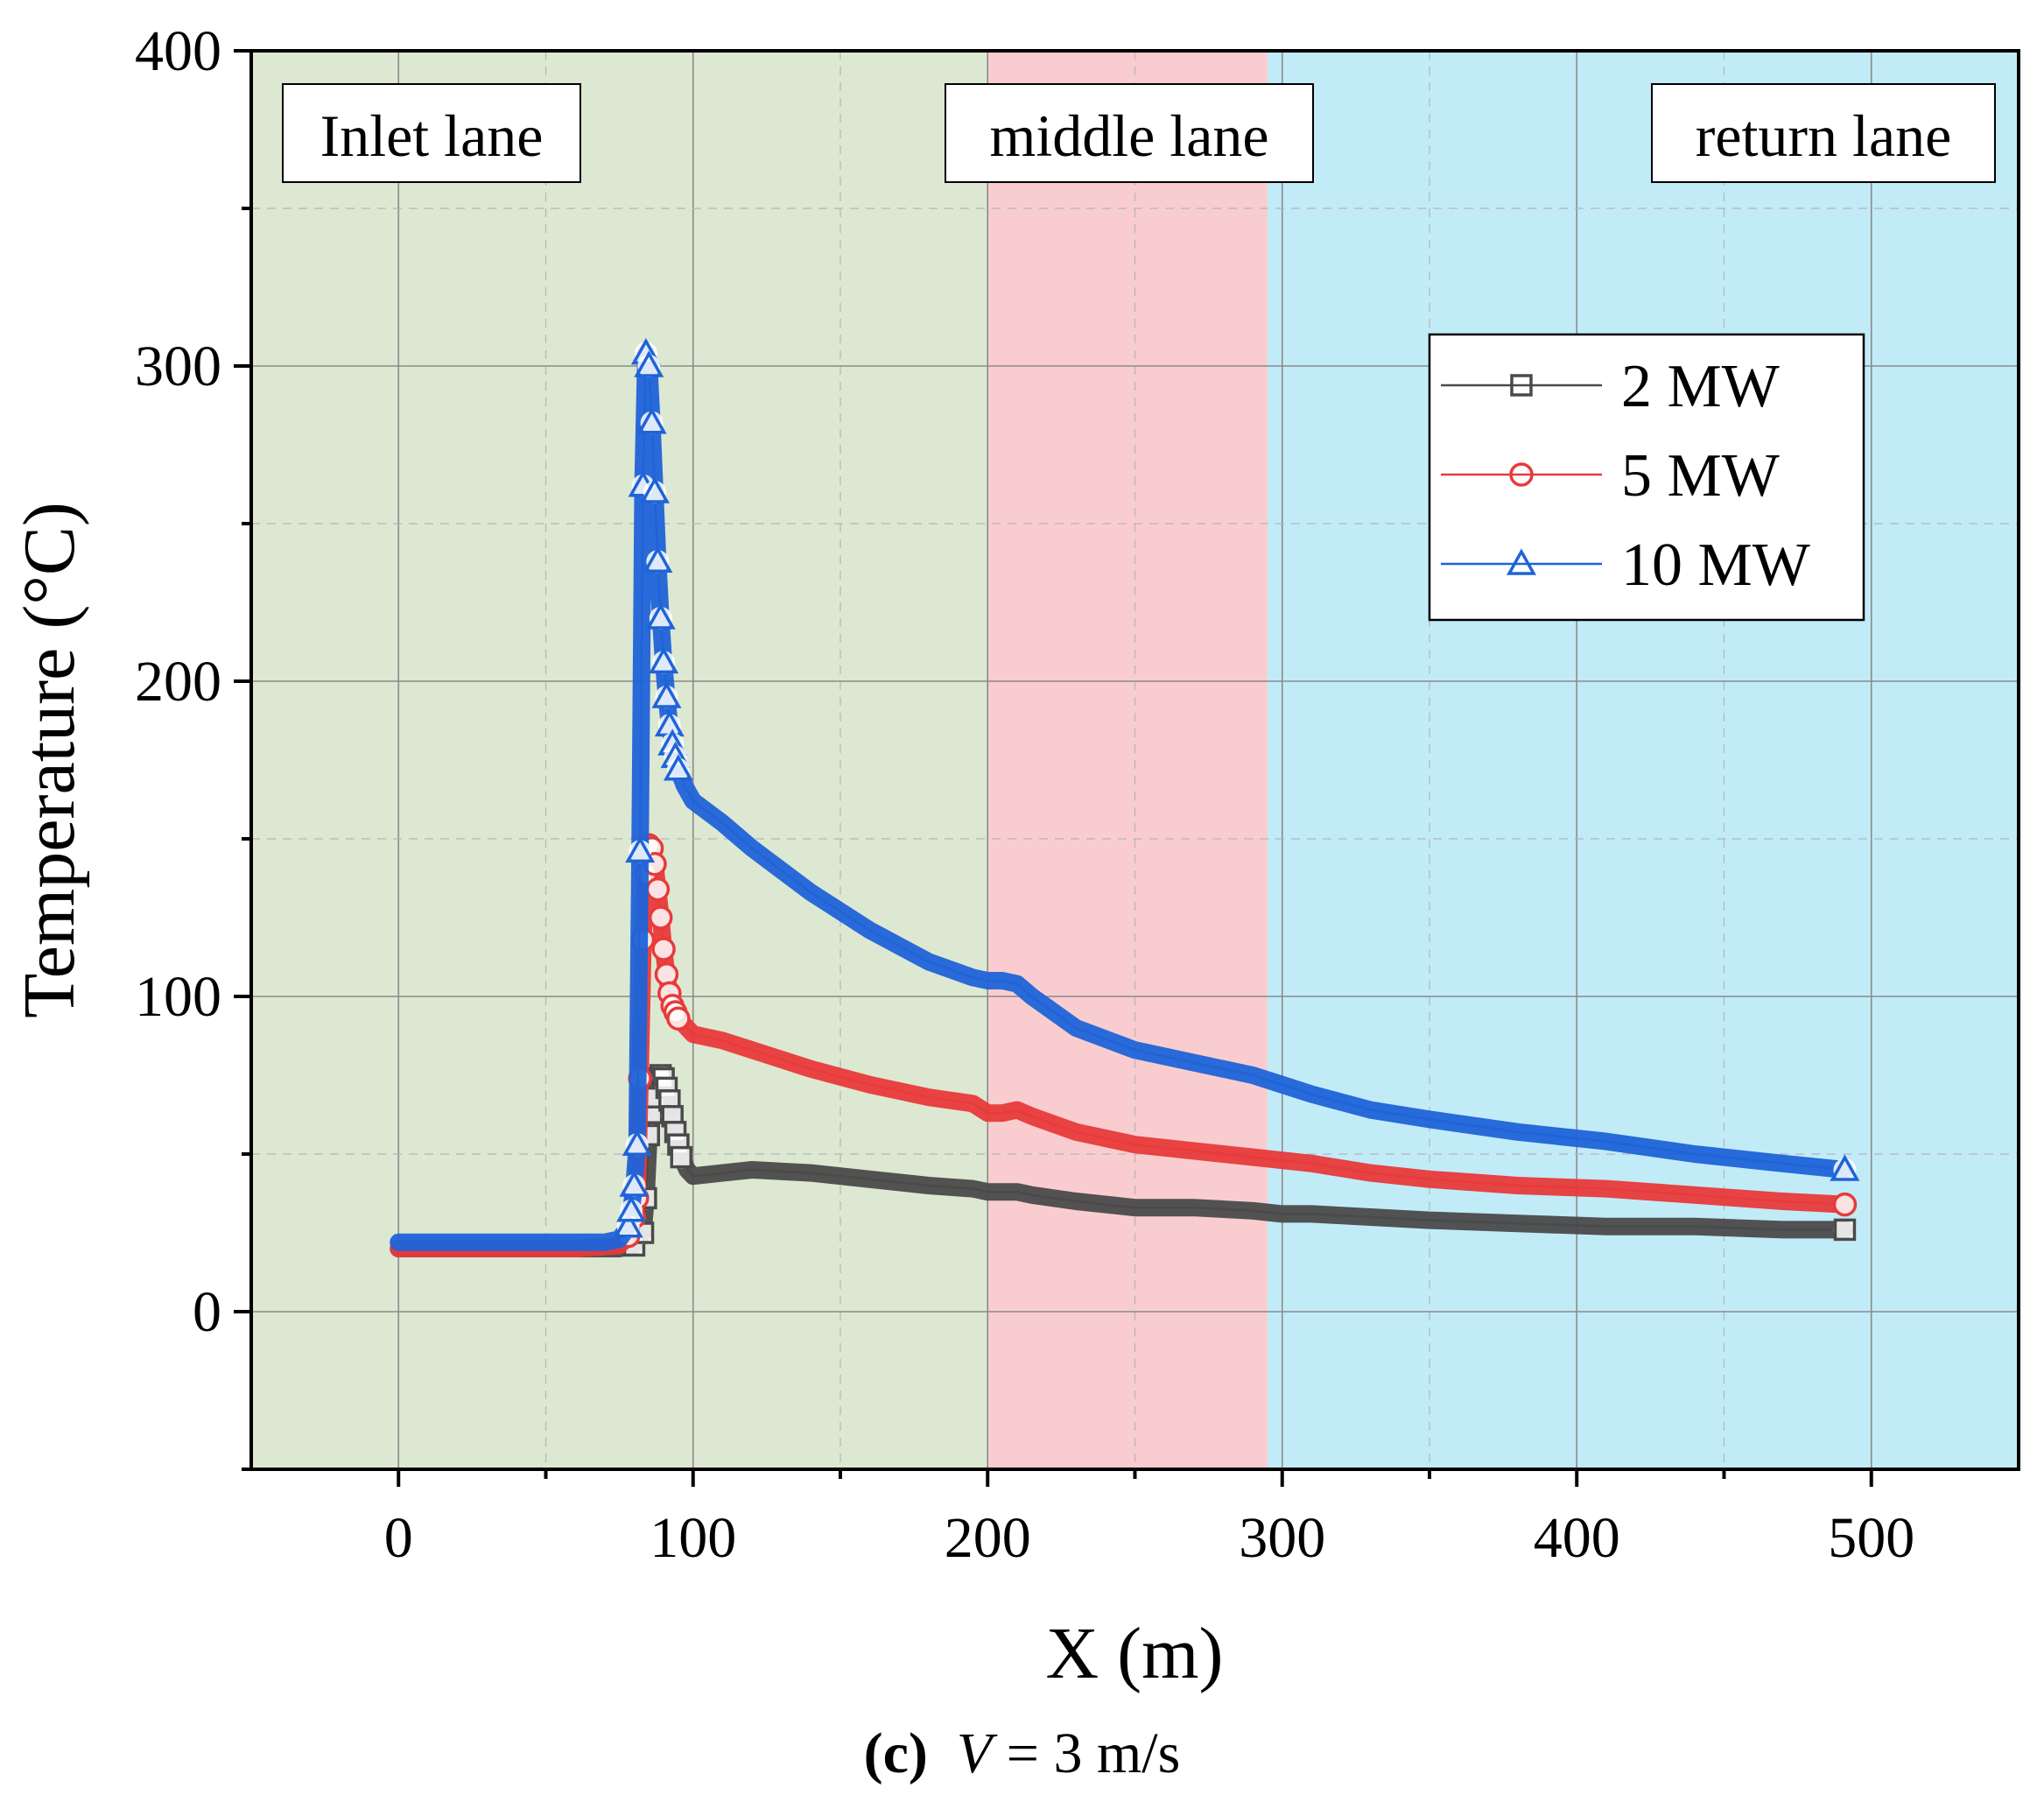 The image size is (2044, 1809). What do you see at coordinates (1127, 760) in the screenshot?
I see `region-middle-lane` at bounding box center [1127, 760].